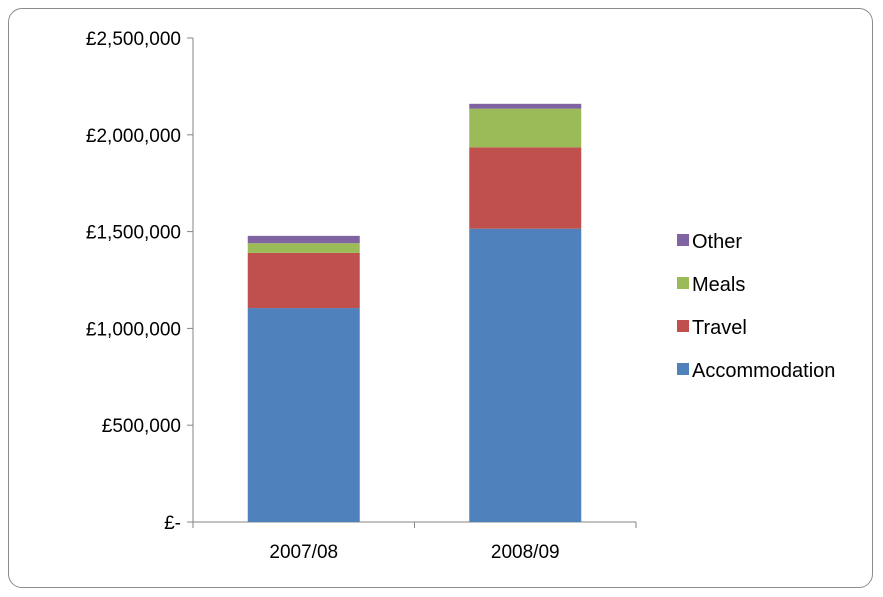 The image size is (883, 597). What do you see at coordinates (172, 523) in the screenshot?
I see `y-tick-label: £-` at bounding box center [172, 523].